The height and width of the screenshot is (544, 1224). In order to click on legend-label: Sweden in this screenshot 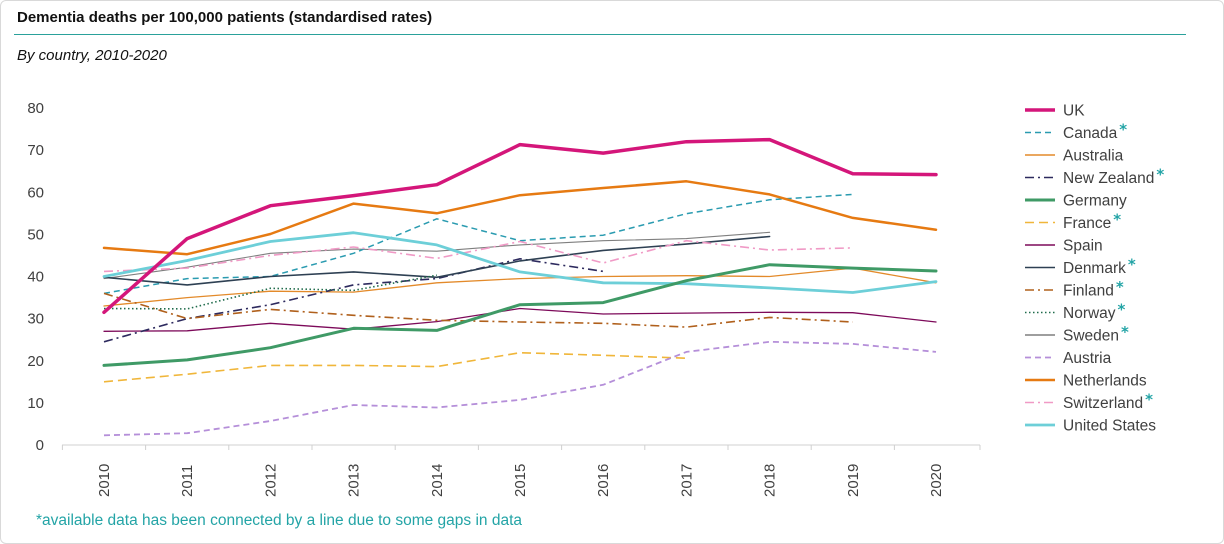, I will do `click(1091, 336)`.